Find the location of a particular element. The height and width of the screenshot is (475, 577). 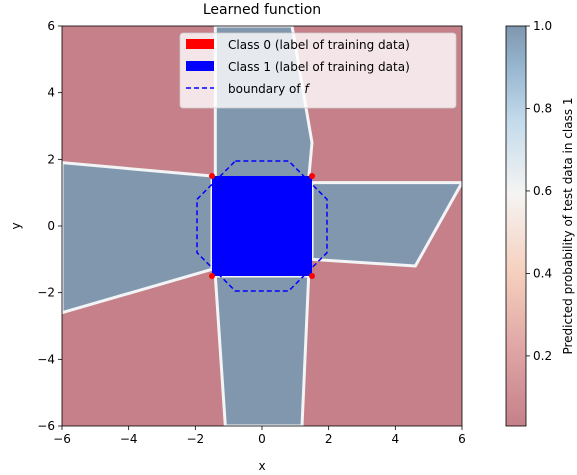

x-axis: −6 −4 −2 0 2 4 6 is located at coordinates (259, 436).